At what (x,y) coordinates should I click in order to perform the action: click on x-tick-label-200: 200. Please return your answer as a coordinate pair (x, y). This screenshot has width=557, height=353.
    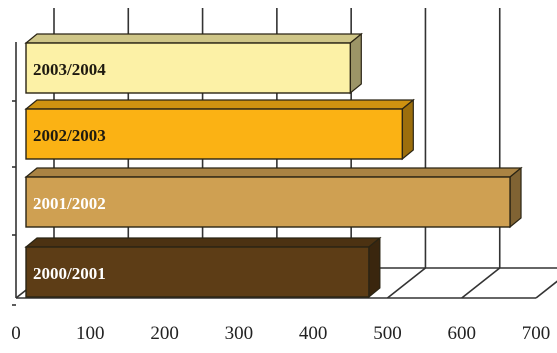
    Looking at the image, I should click on (164, 333).